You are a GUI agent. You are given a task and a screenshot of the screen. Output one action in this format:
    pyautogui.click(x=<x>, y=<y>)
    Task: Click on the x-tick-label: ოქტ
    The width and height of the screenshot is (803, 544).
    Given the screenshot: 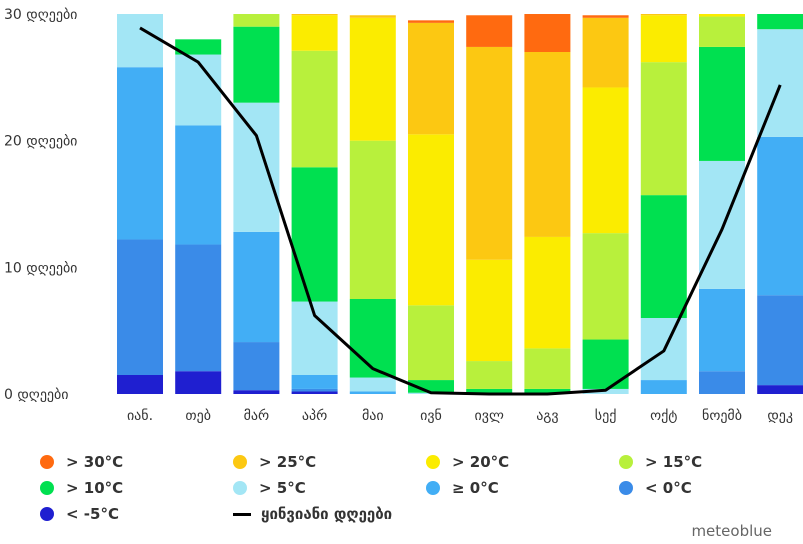 What is the action you would take?
    pyautogui.click(x=663, y=416)
    